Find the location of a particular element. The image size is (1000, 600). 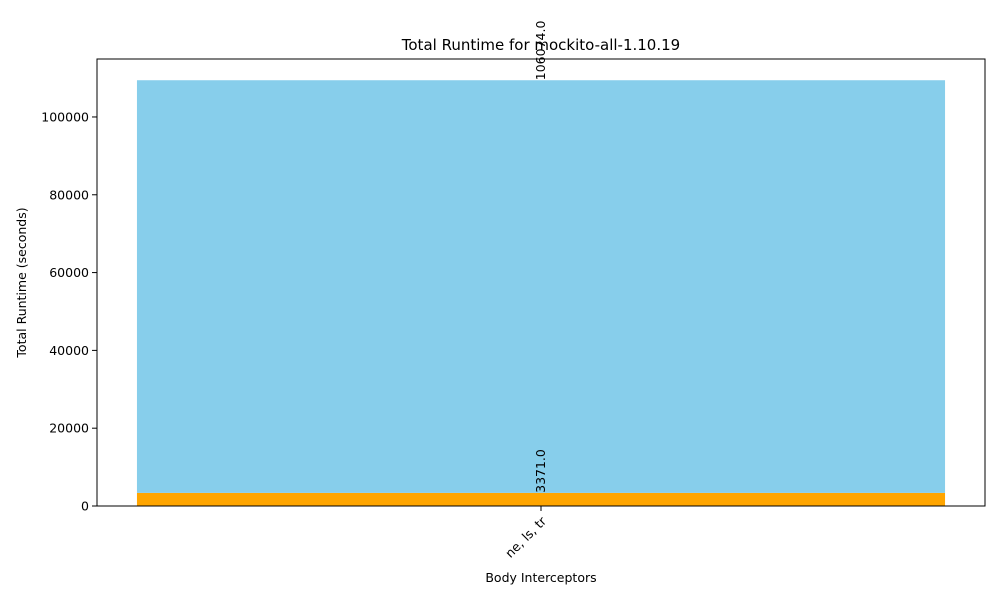

chart-title: Total Runtime for mockito-all-1.10.19 is located at coordinates (540, 45).